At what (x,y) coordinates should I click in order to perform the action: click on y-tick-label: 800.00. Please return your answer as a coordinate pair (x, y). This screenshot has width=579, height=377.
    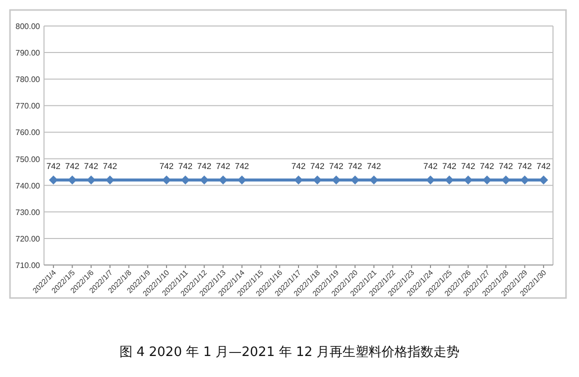
    Looking at the image, I should click on (28, 26).